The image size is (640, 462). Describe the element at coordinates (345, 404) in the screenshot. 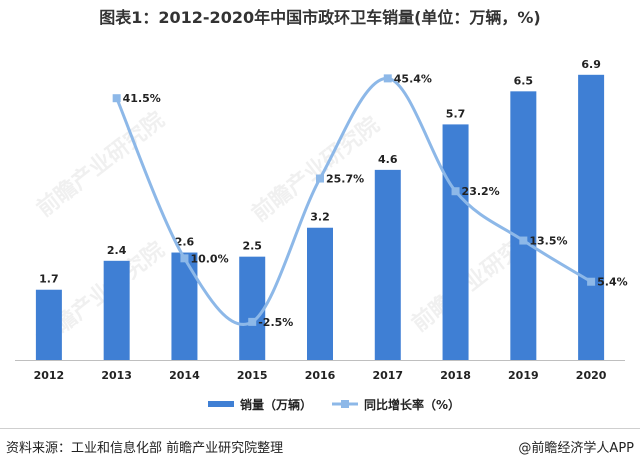

I see `legend-line-marker` at that location.